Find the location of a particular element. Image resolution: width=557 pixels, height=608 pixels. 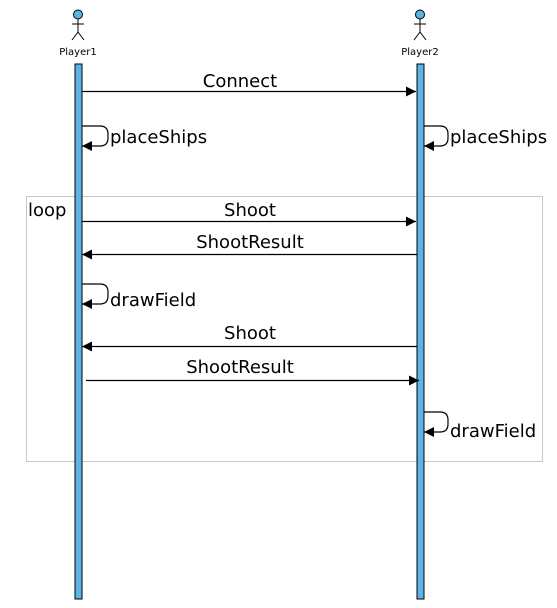

actor-player1: Player1 is located at coordinates (78, 304).